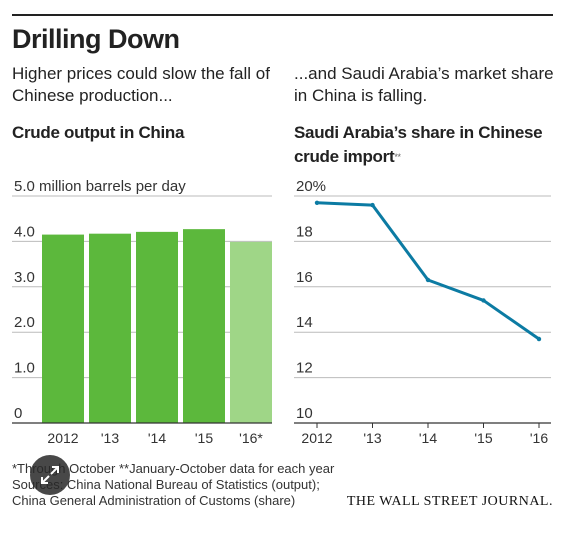 The width and height of the screenshot is (575, 534). Describe the element at coordinates (157, 438) in the screenshot. I see `bar-xtick-label: '14` at that location.